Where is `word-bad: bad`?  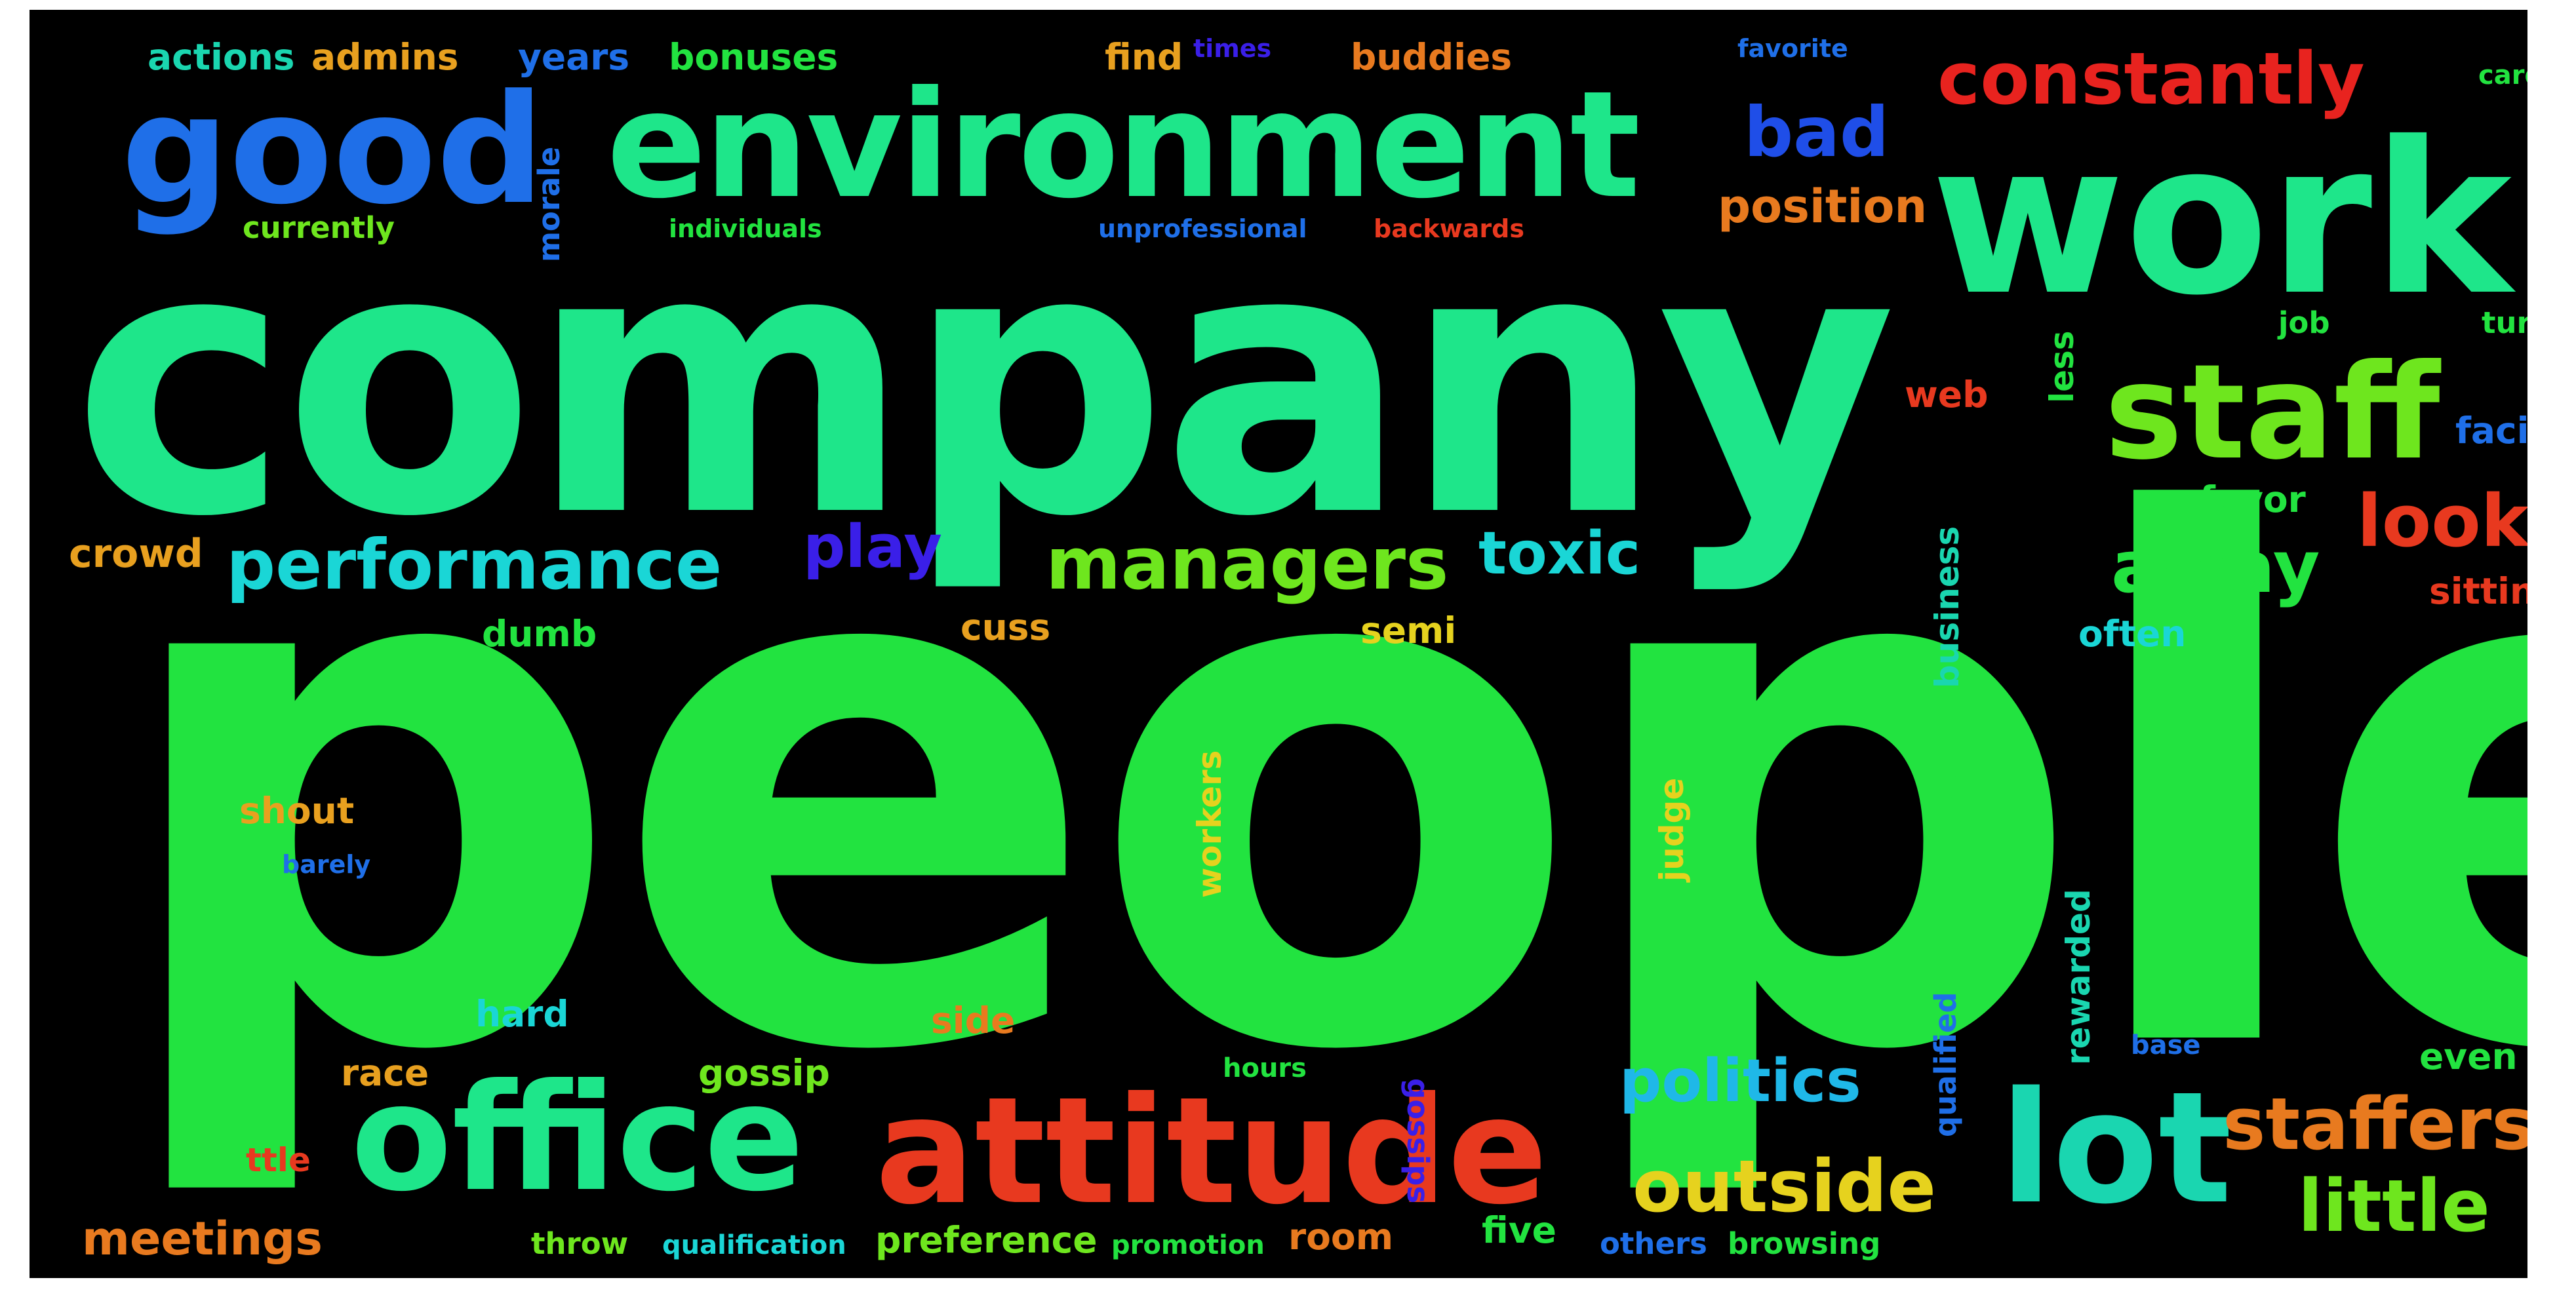
word-bad: bad is located at coordinates (1817, 132).